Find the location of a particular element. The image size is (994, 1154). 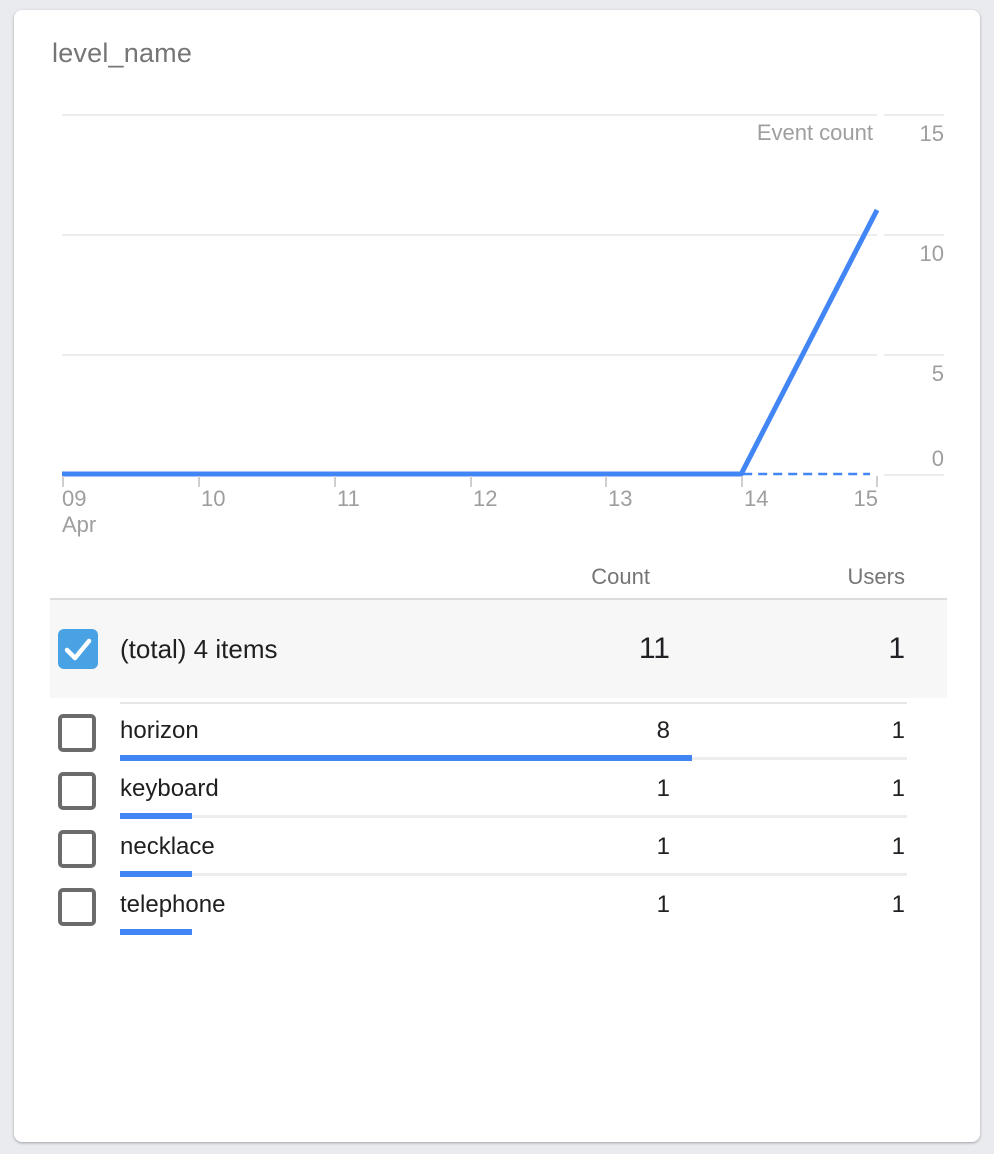

header-separator is located at coordinates (498, 599).